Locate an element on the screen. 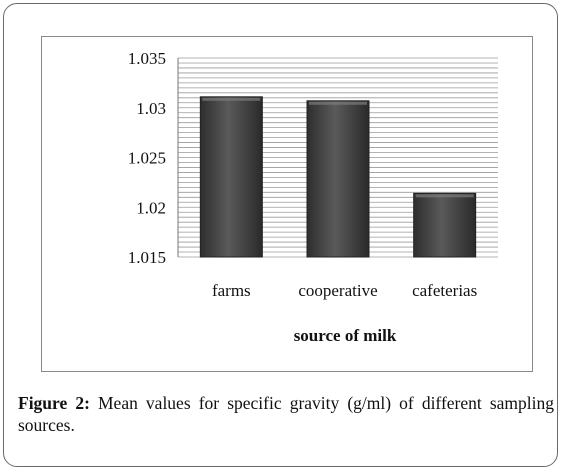 The height and width of the screenshot is (472, 563). x-tick-label: cafeterias is located at coordinates (444, 290).